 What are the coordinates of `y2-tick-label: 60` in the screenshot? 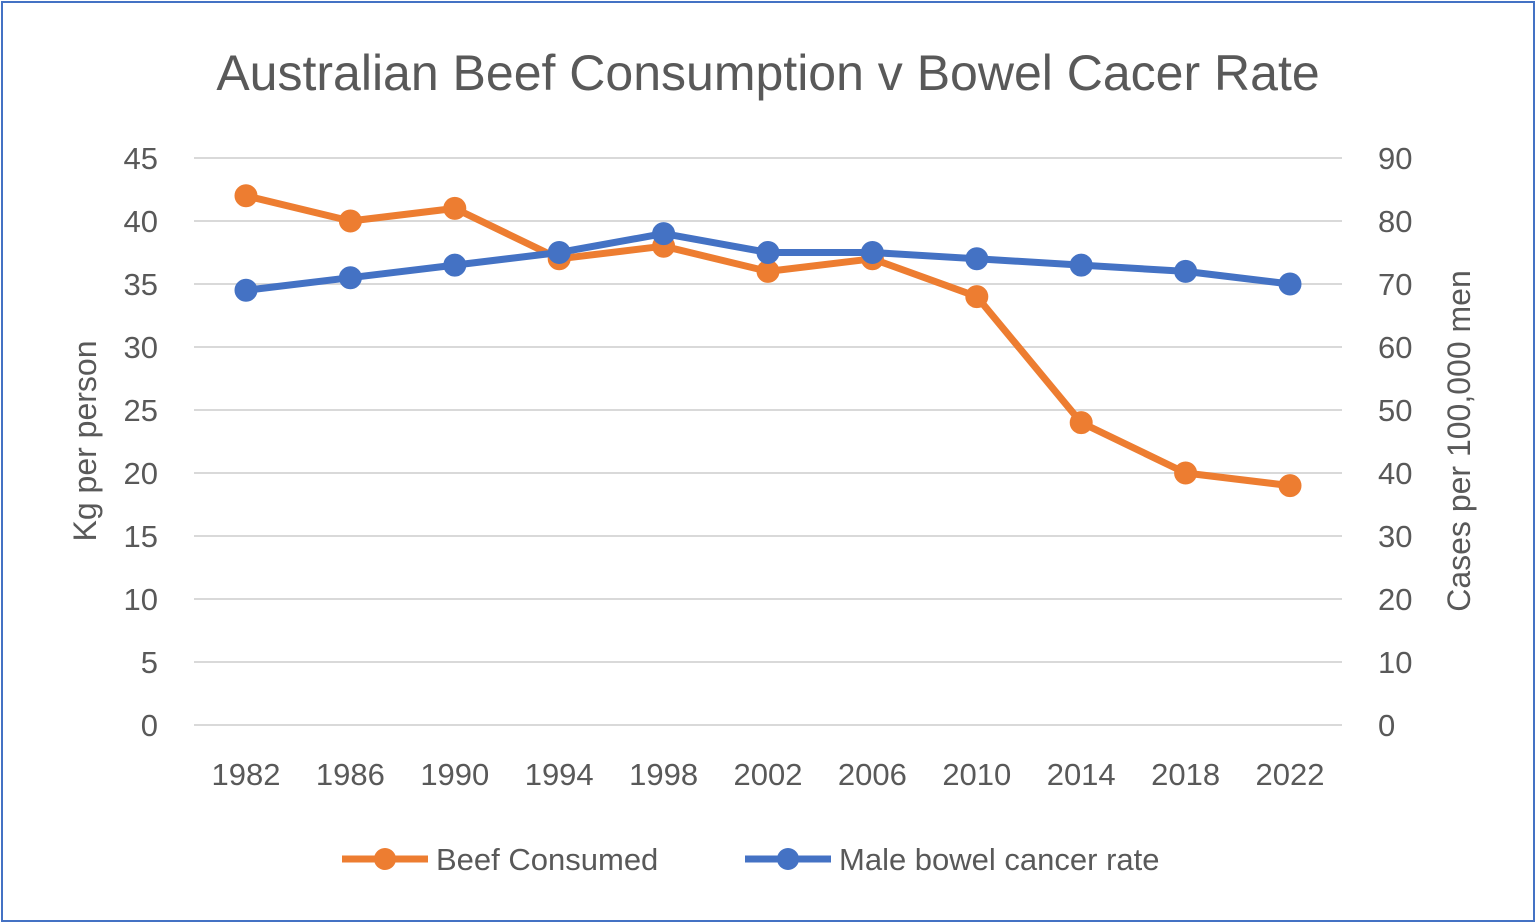 It's located at (1395, 347).